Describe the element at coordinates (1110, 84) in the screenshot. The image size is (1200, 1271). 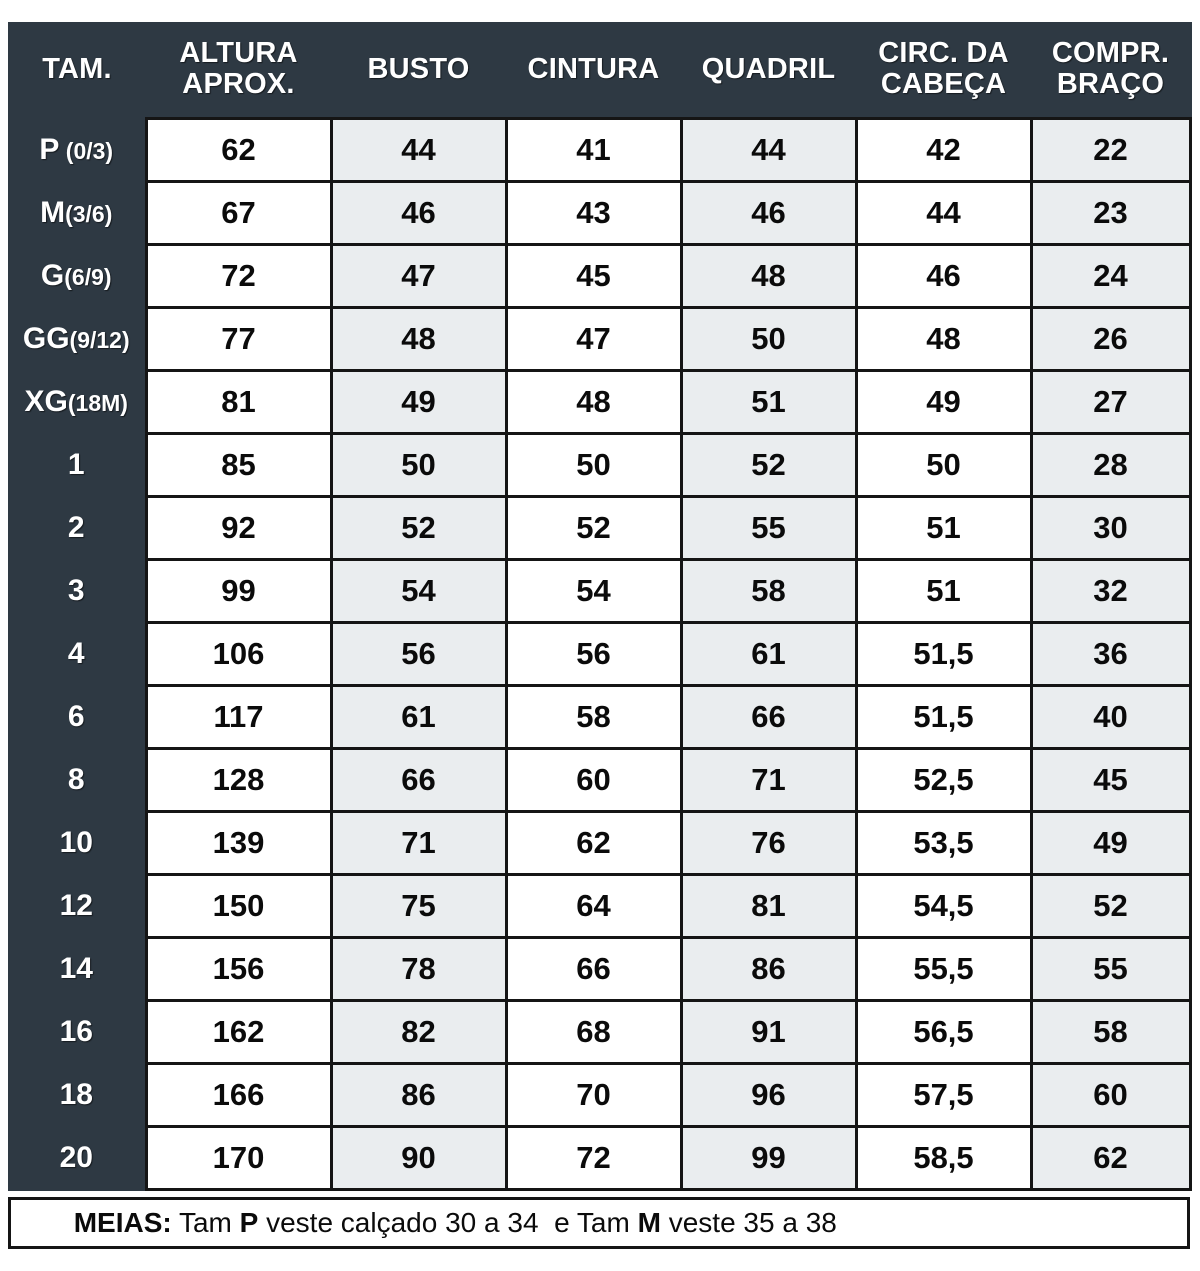
I see `column-header-compr-braco-line2: BRAÇO` at that location.